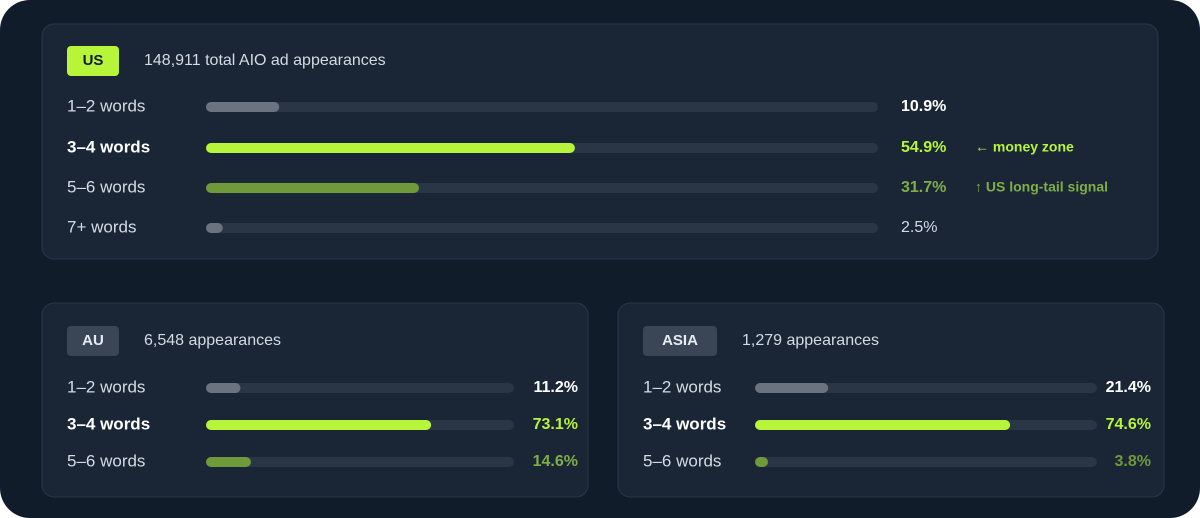  I want to click on subtitle: 1,279 appearances, so click(810, 340).